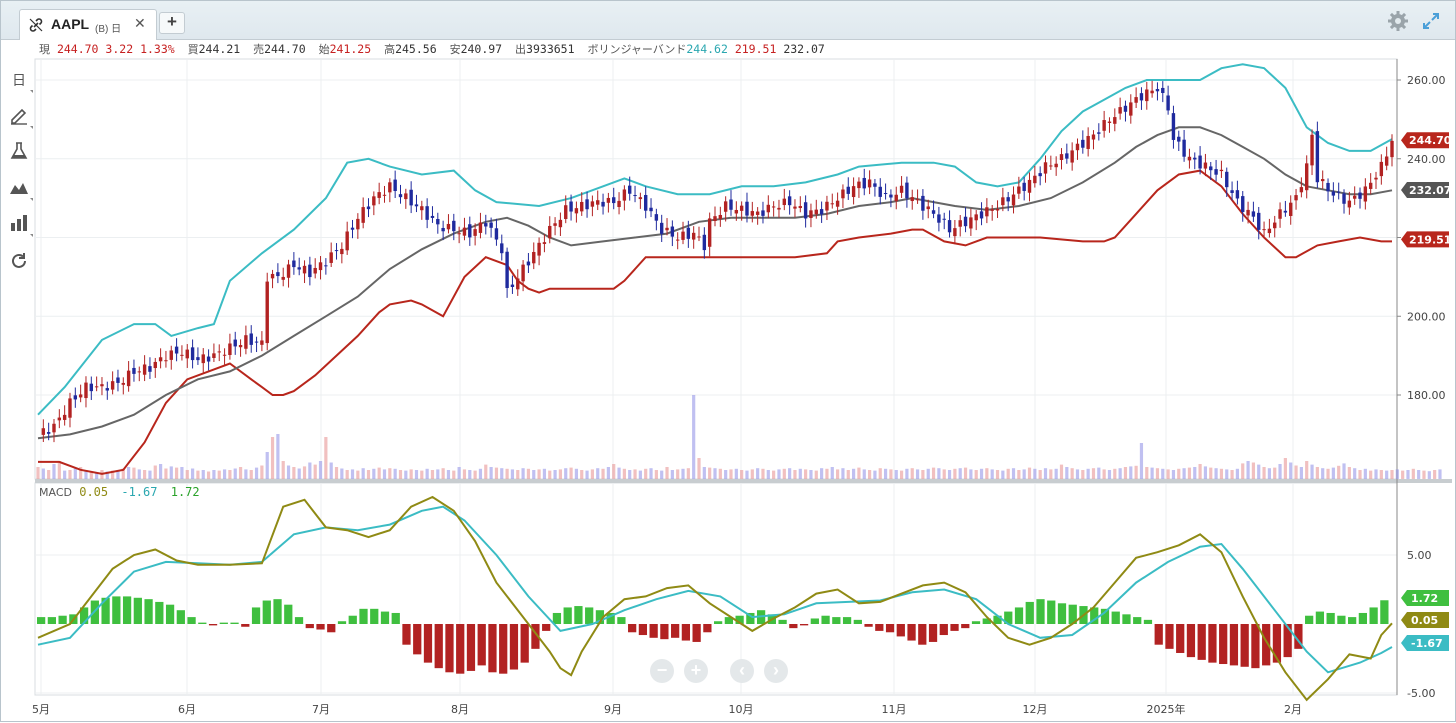  I want to click on add-tab-button: +, so click(172, 23).